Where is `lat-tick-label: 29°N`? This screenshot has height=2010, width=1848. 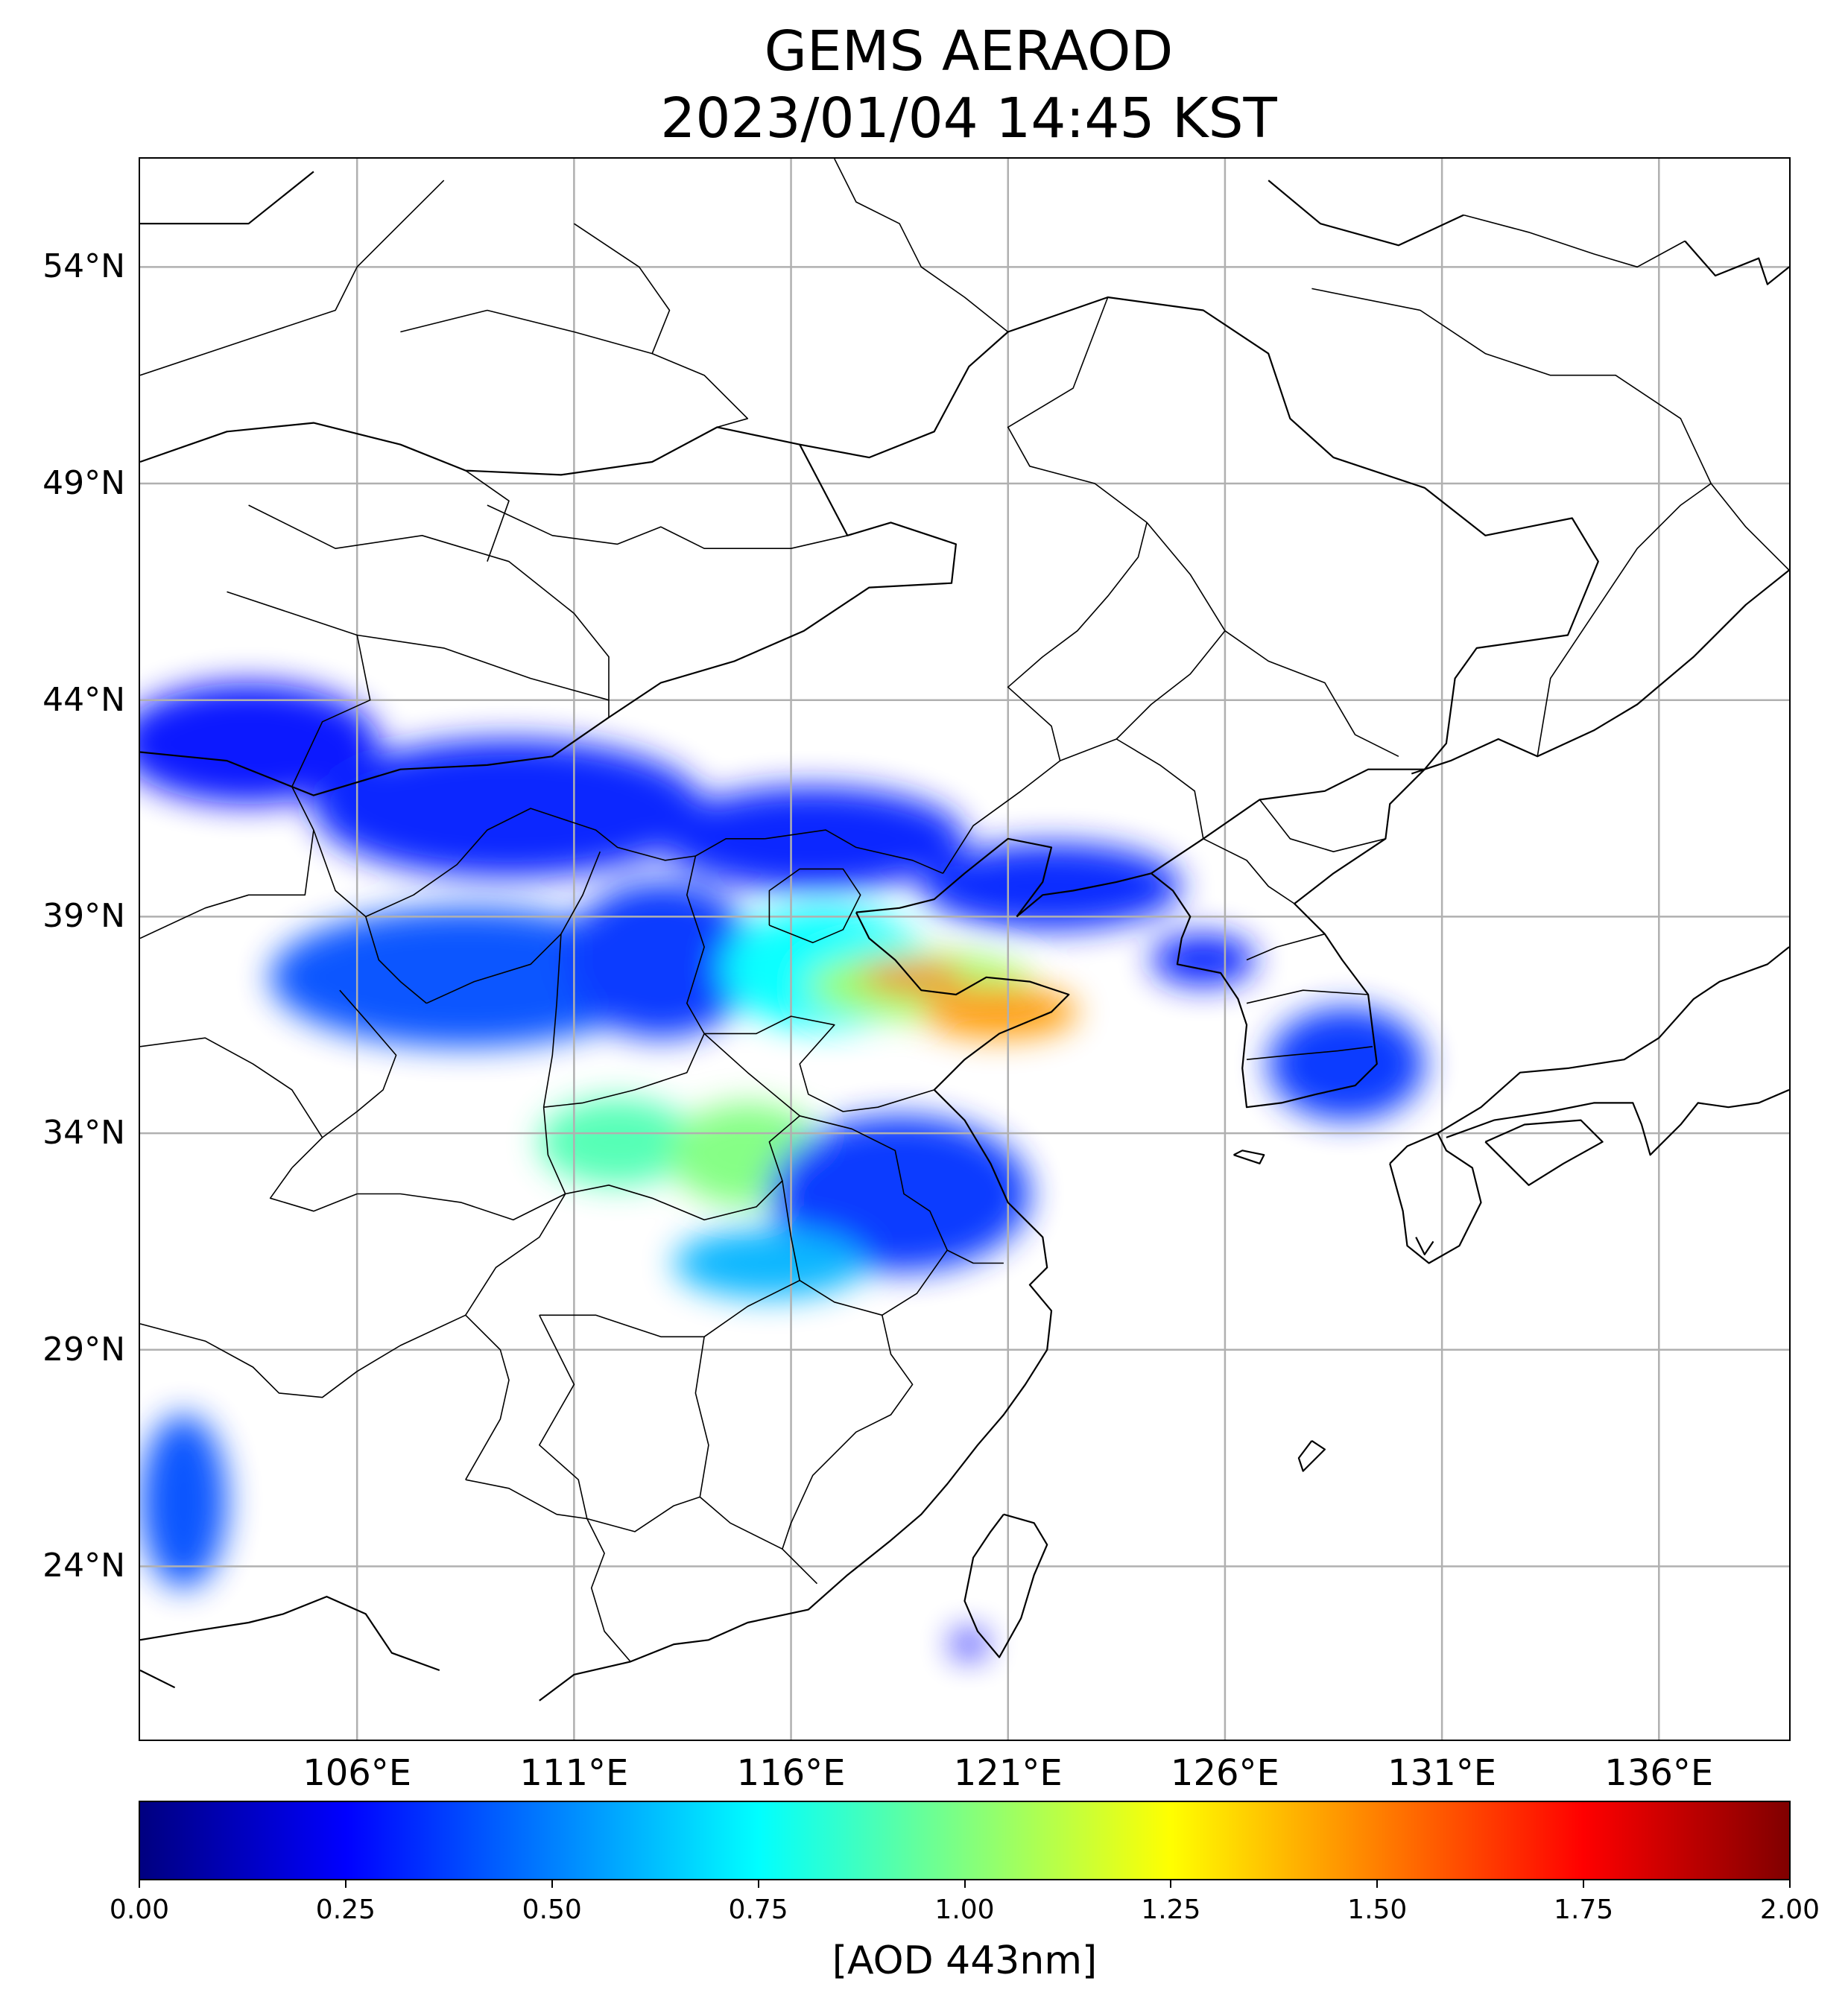 lat-tick-label: 29°N is located at coordinates (83, 1349).